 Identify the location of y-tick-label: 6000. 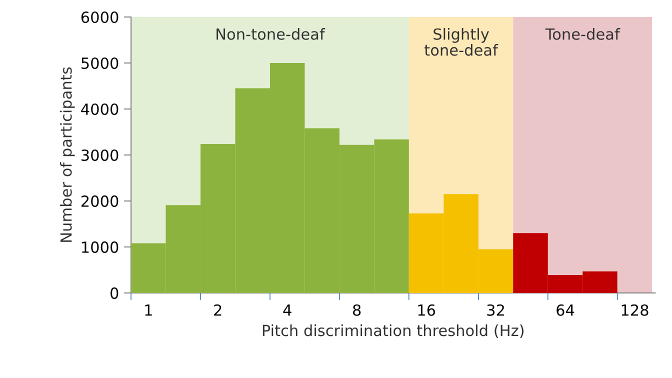
(99, 17).